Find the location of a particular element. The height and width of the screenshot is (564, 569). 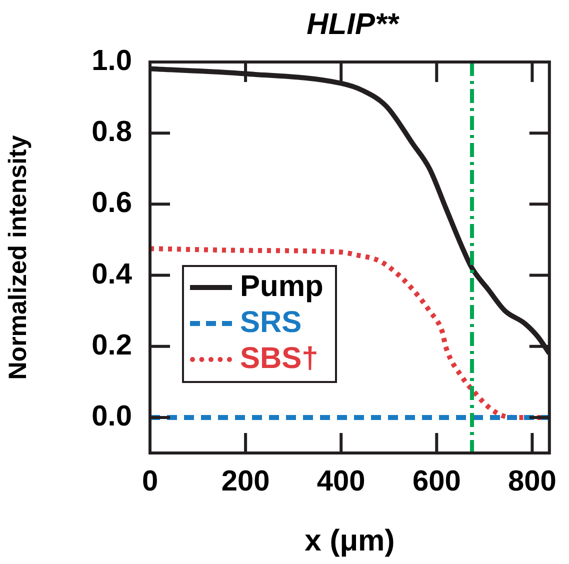

legend-label: Pump is located at coordinates (282, 287).